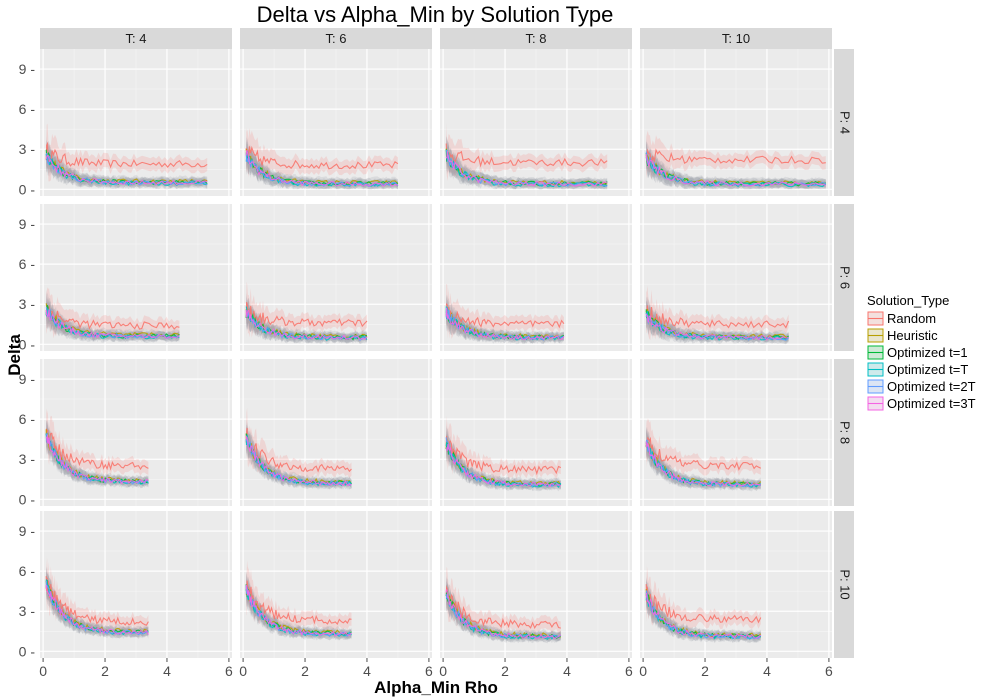  I want to click on row-strip-label: P: 6, so click(845, 277).